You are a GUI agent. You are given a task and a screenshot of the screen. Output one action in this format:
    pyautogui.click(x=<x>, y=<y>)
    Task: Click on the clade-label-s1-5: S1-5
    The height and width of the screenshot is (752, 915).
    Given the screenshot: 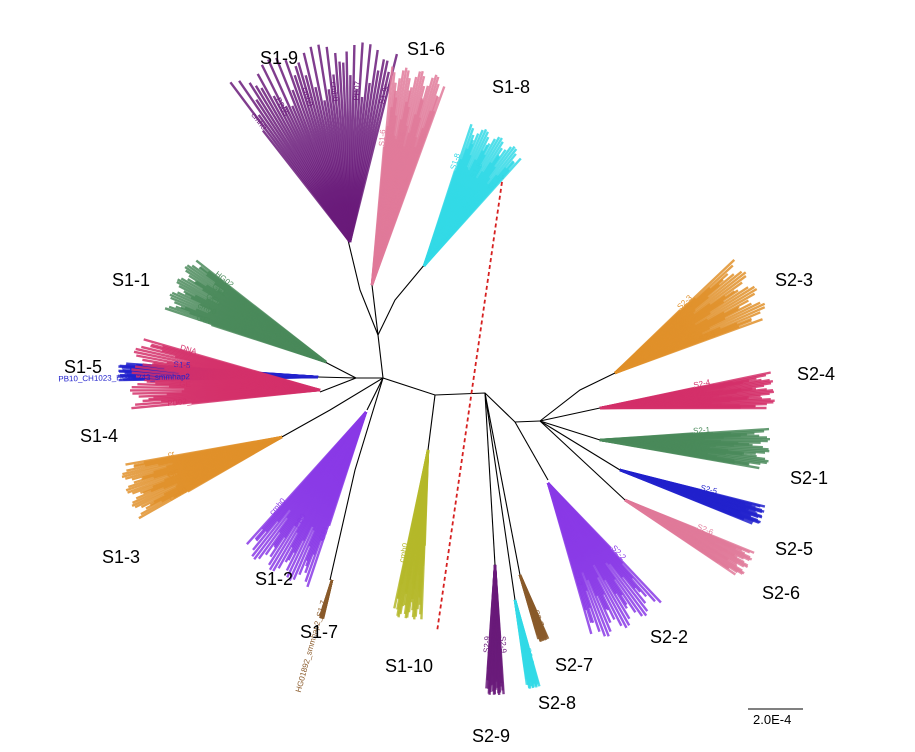 What is the action you would take?
    pyautogui.click(x=83, y=367)
    